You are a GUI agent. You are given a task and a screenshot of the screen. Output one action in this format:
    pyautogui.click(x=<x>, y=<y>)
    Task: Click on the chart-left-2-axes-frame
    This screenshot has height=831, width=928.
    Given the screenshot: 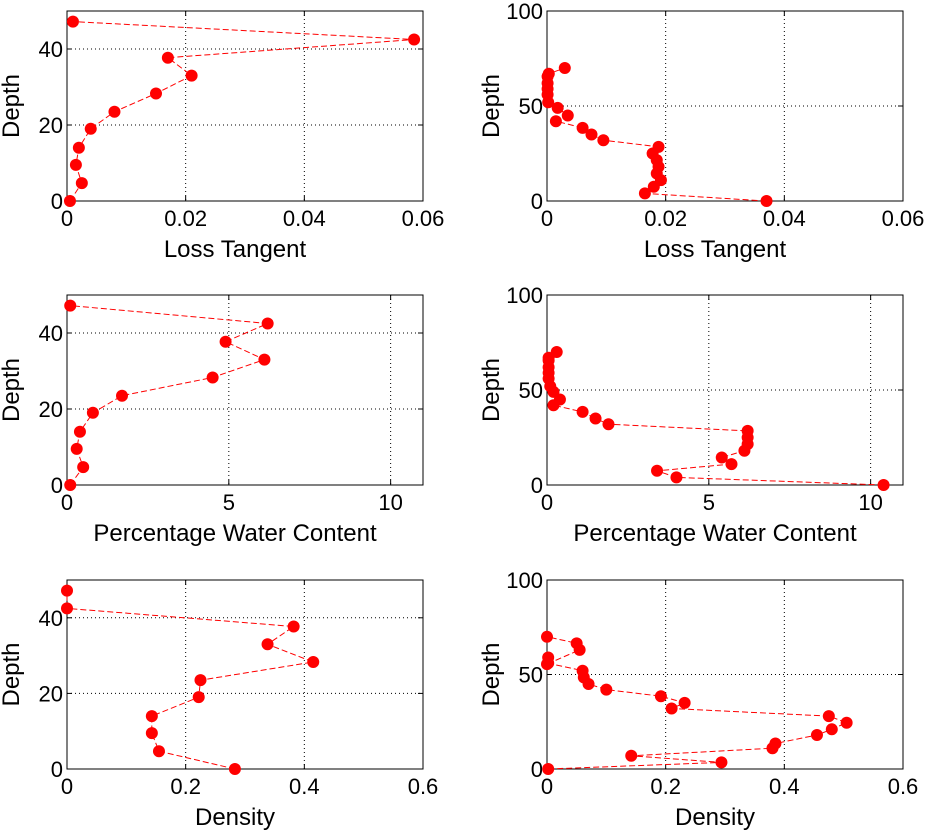 What is the action you would take?
    pyautogui.click(x=245, y=390)
    